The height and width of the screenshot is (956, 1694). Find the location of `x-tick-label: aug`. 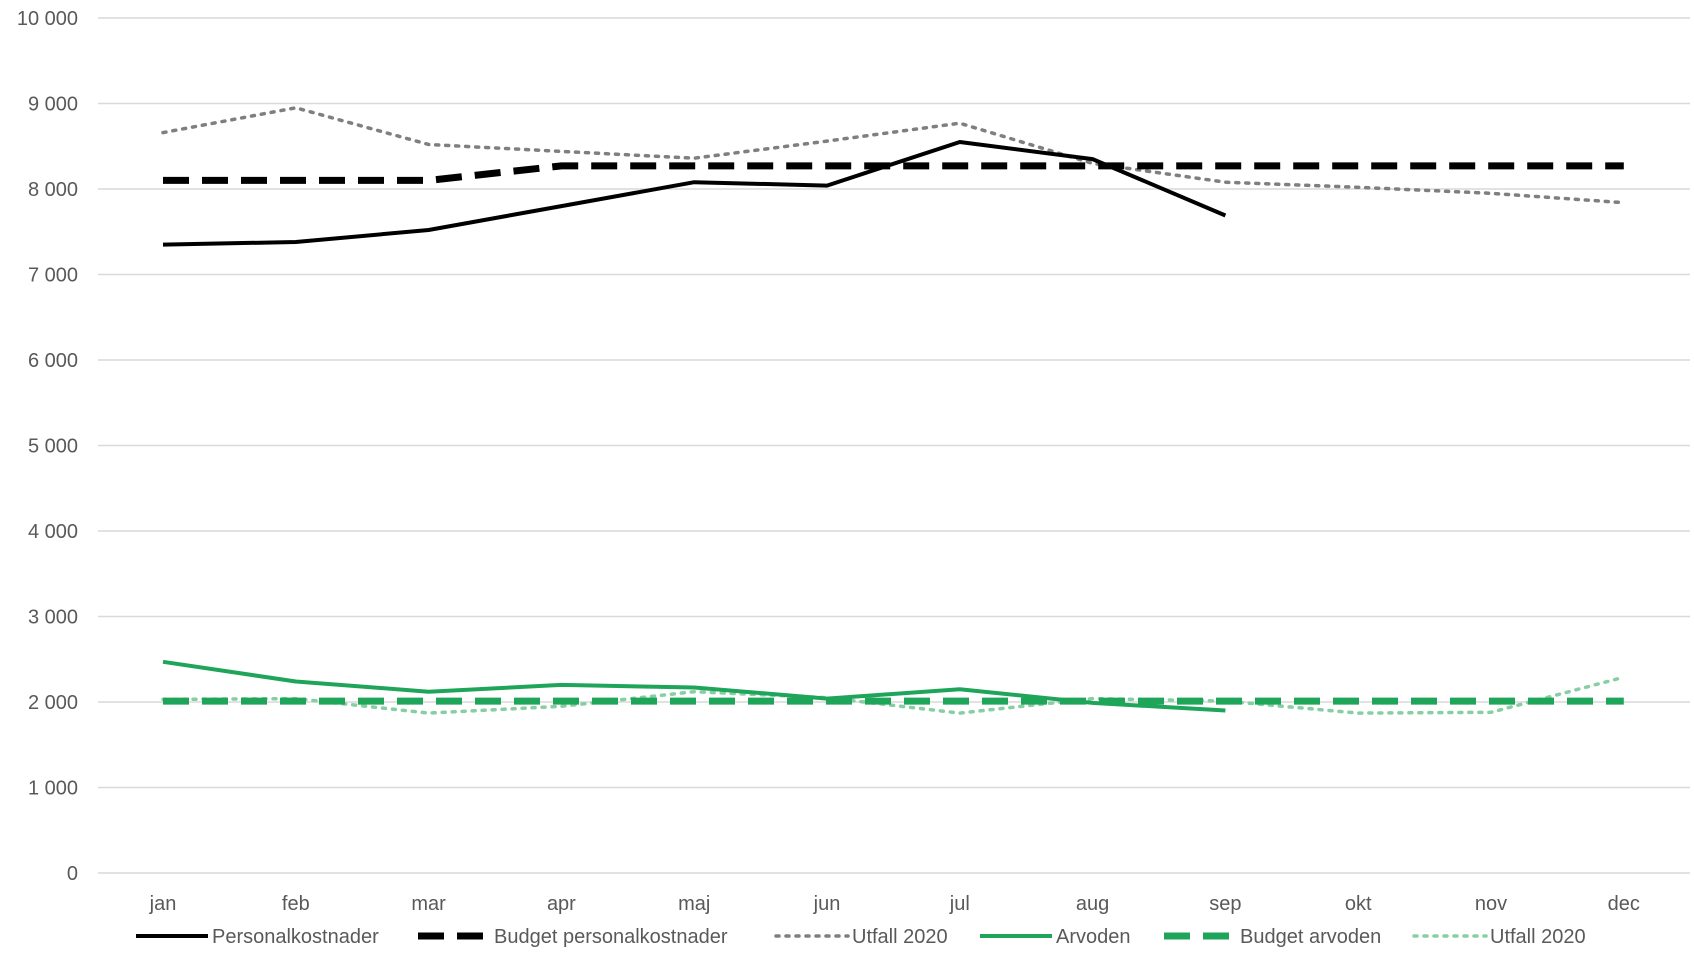

x-tick-label: aug is located at coordinates (1092, 904).